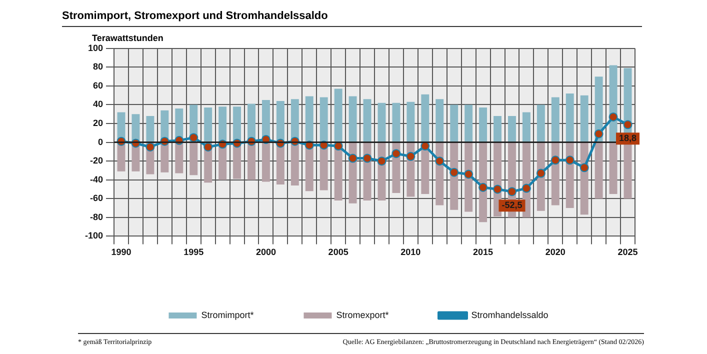  I want to click on y-tick-label: -80, so click(97, 217).